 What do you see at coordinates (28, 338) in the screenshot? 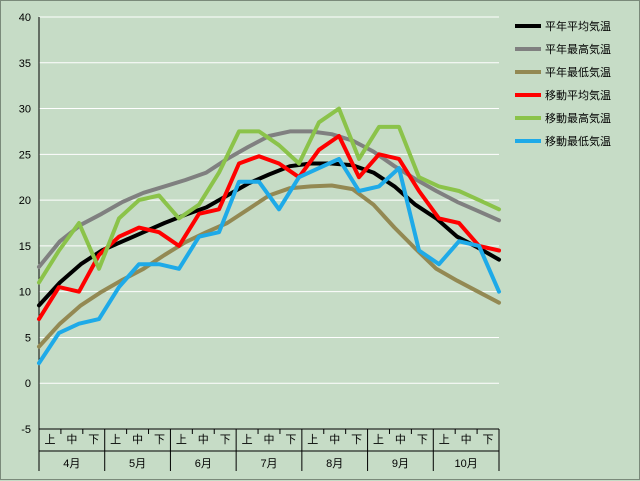
I see `y-tick-label: 5` at bounding box center [28, 338].